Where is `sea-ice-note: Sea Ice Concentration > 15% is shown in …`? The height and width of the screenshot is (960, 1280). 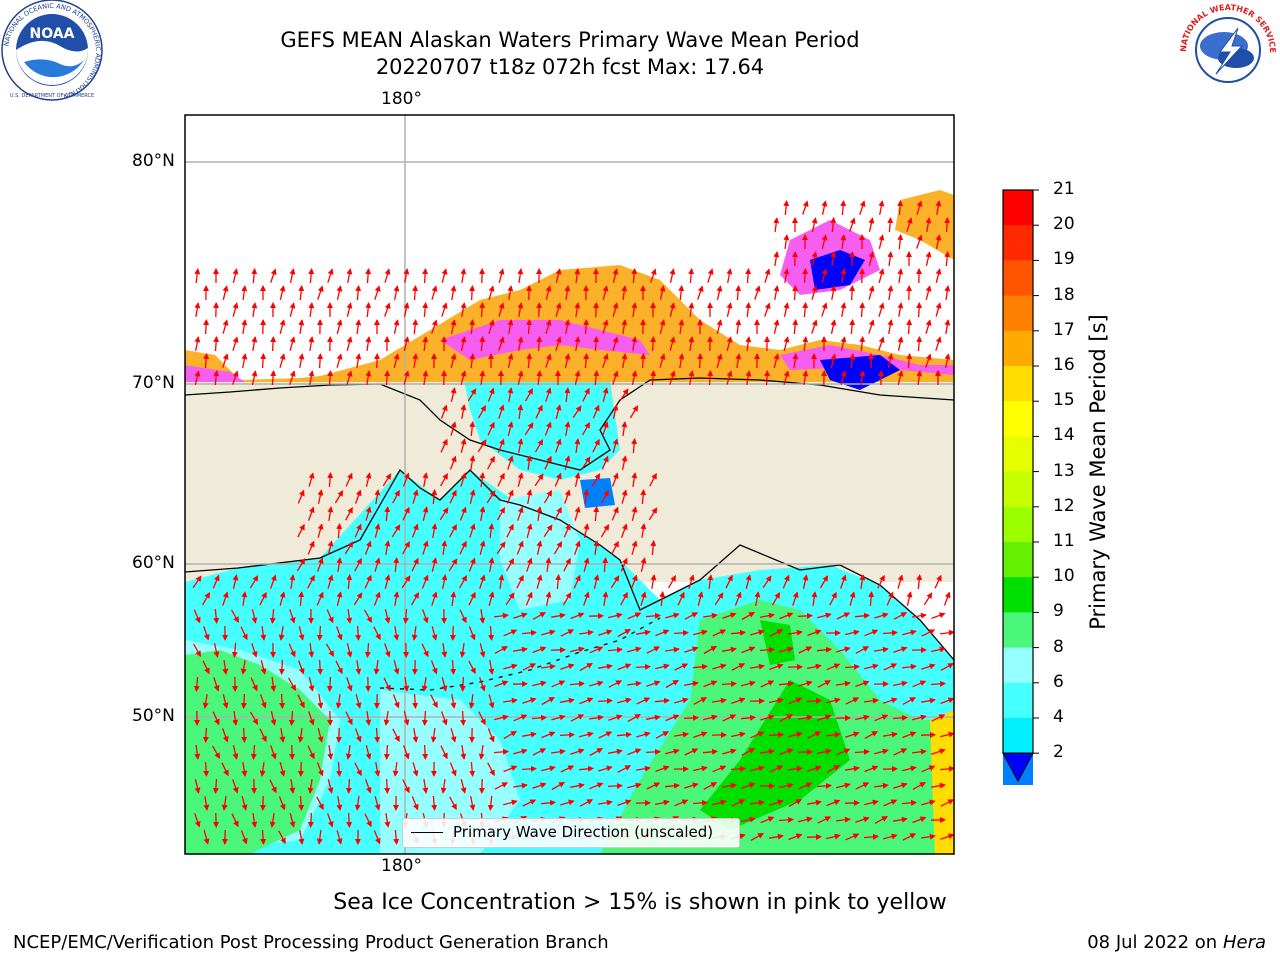
sea-ice-note: Sea Ice Concentration > 15% is shown in … is located at coordinates (640, 902).